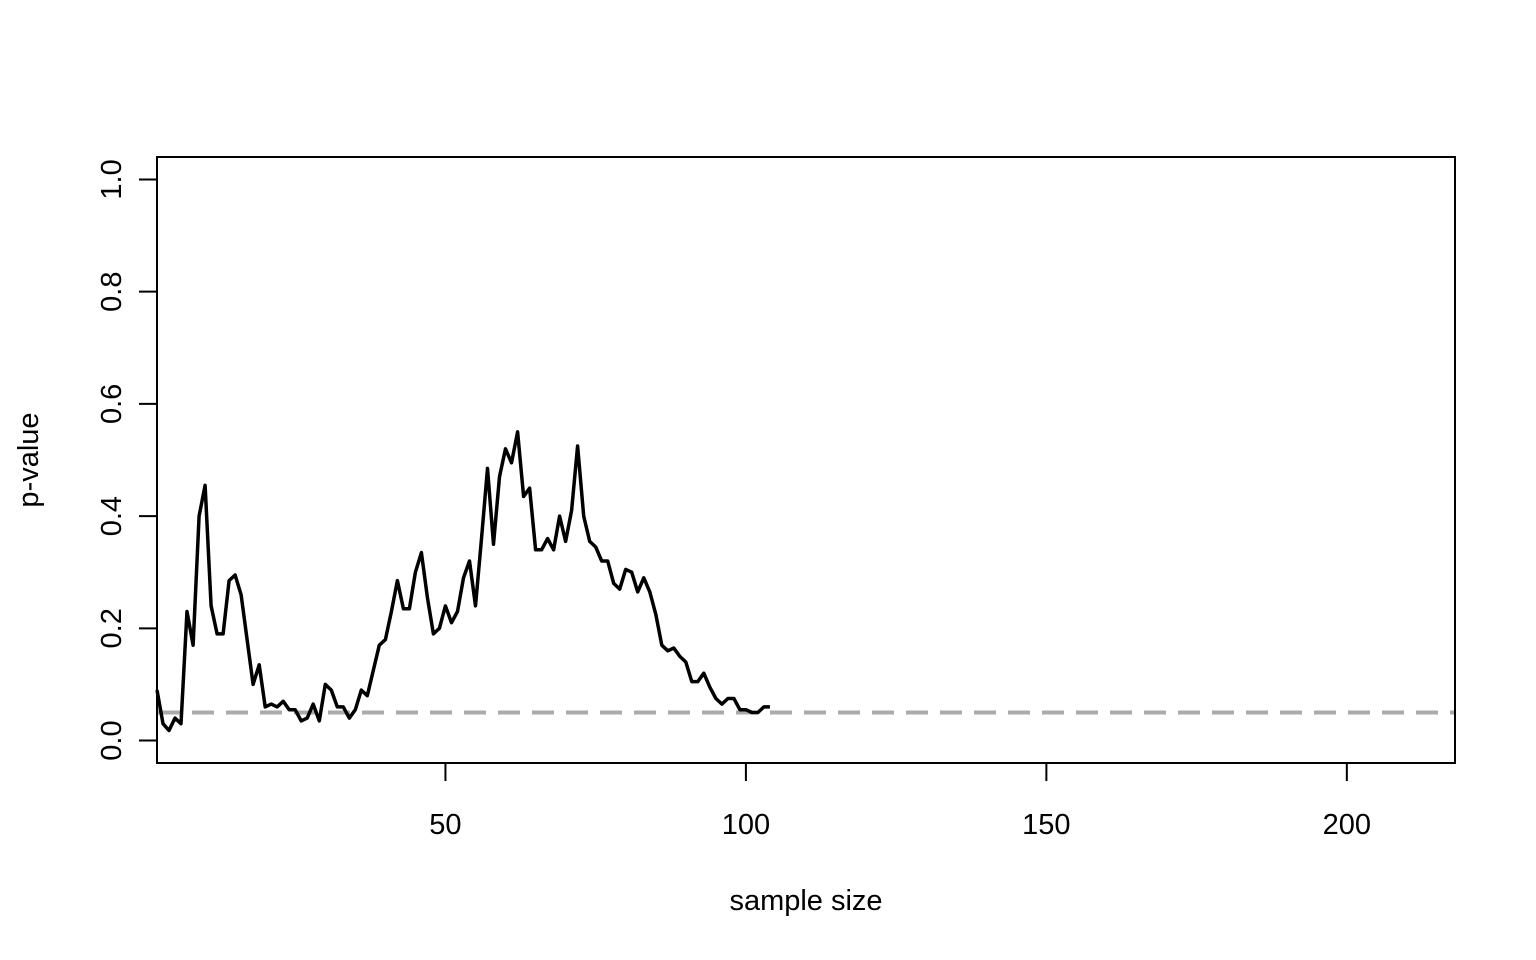  Describe the element at coordinates (112, 516) in the screenshot. I see `y-tick-label-0.4: 0.4` at that location.